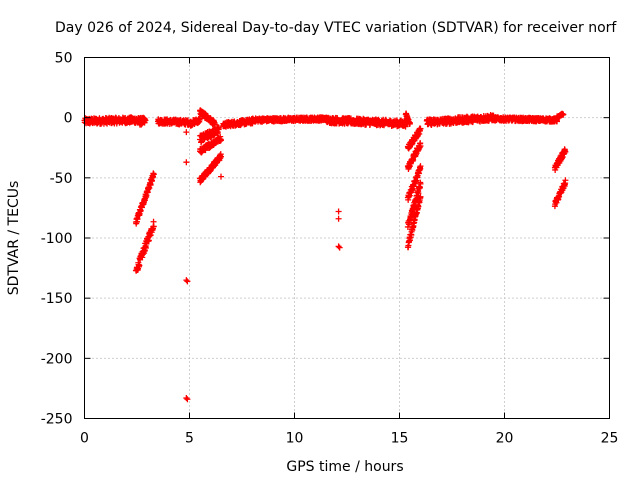  Describe the element at coordinates (505, 439) in the screenshot. I see `x-tick-label: 20` at that location.